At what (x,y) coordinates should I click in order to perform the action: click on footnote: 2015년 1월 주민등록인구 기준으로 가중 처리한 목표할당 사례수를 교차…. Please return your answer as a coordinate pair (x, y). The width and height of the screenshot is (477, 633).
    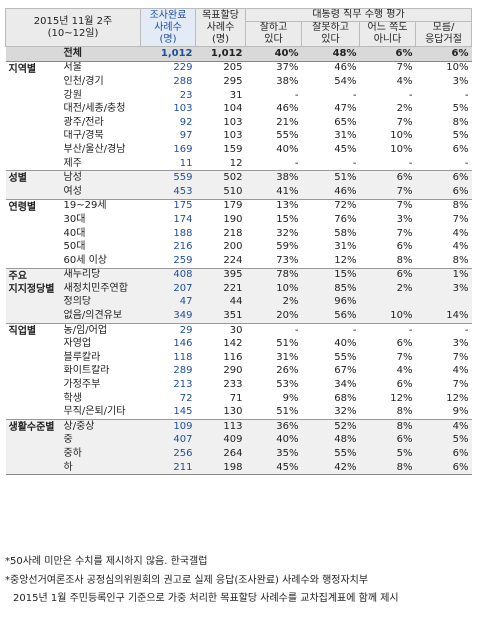
    Looking at the image, I should click on (206, 598).